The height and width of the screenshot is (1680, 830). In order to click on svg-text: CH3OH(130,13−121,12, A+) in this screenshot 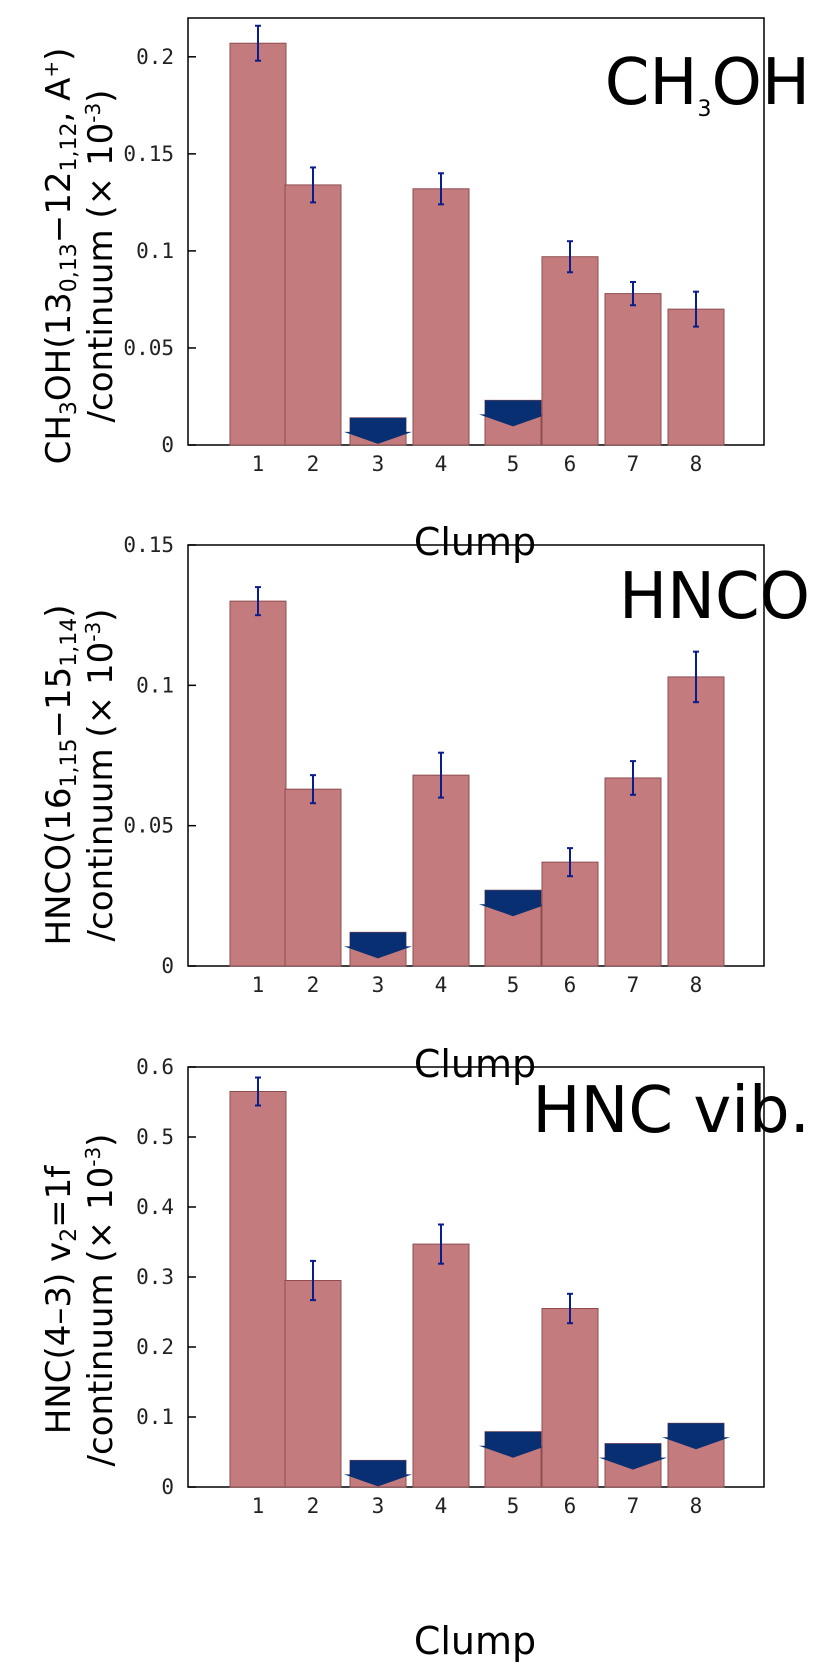, I will do `click(60, 256)`.